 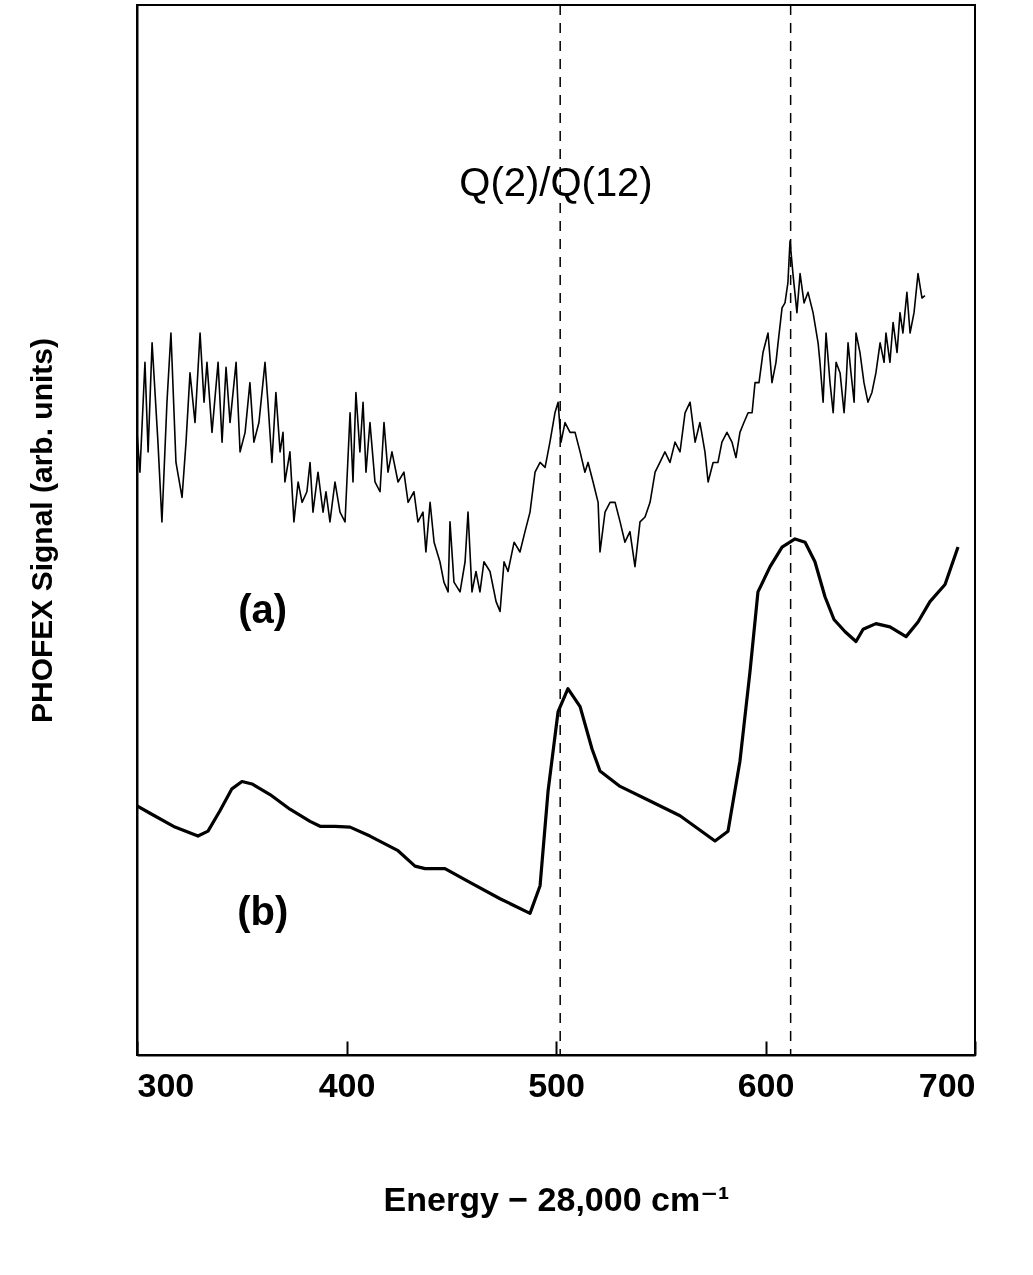 I want to click on x-axis-title: Energy − 28,000 cm⁻¹, so click(x=556, y=1198).